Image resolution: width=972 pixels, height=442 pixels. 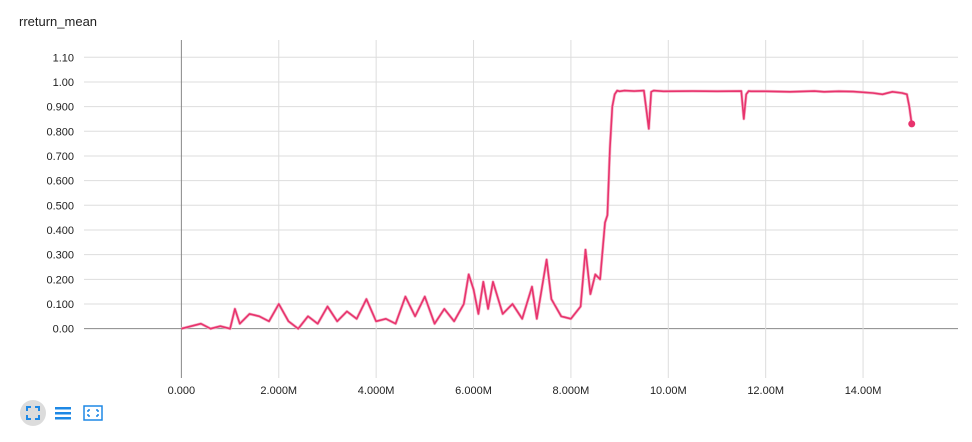 What do you see at coordinates (58, 21) in the screenshot?
I see `chart-title: rreturn_mean` at bounding box center [58, 21].